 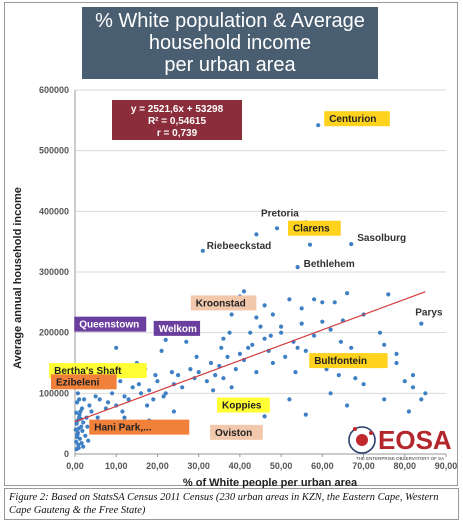 I want to click on x-tick-label: 80,00, so click(x=405, y=466).